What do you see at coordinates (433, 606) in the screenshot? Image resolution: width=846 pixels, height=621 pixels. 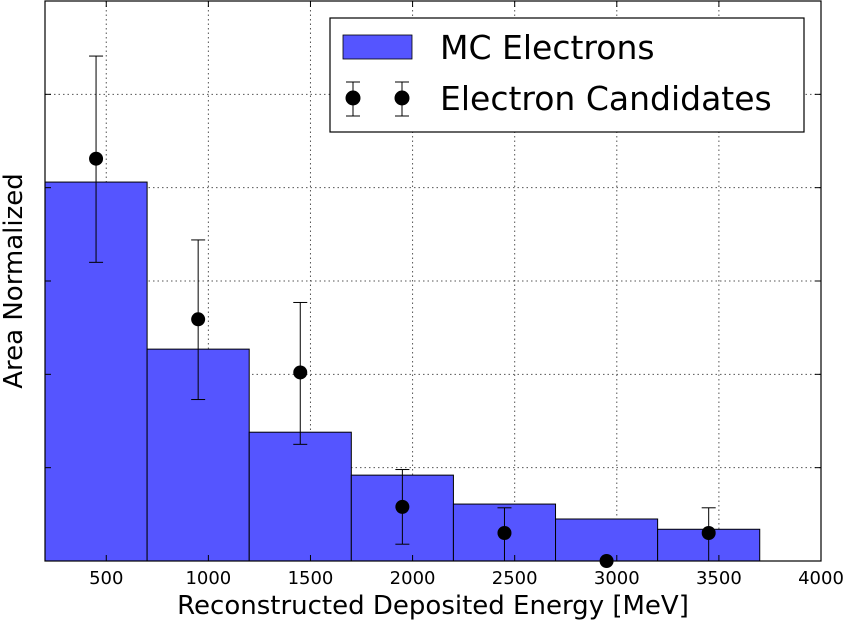 I see `x-axis-label: Reconstructed Deposited Energy [MeV]` at bounding box center [433, 606].